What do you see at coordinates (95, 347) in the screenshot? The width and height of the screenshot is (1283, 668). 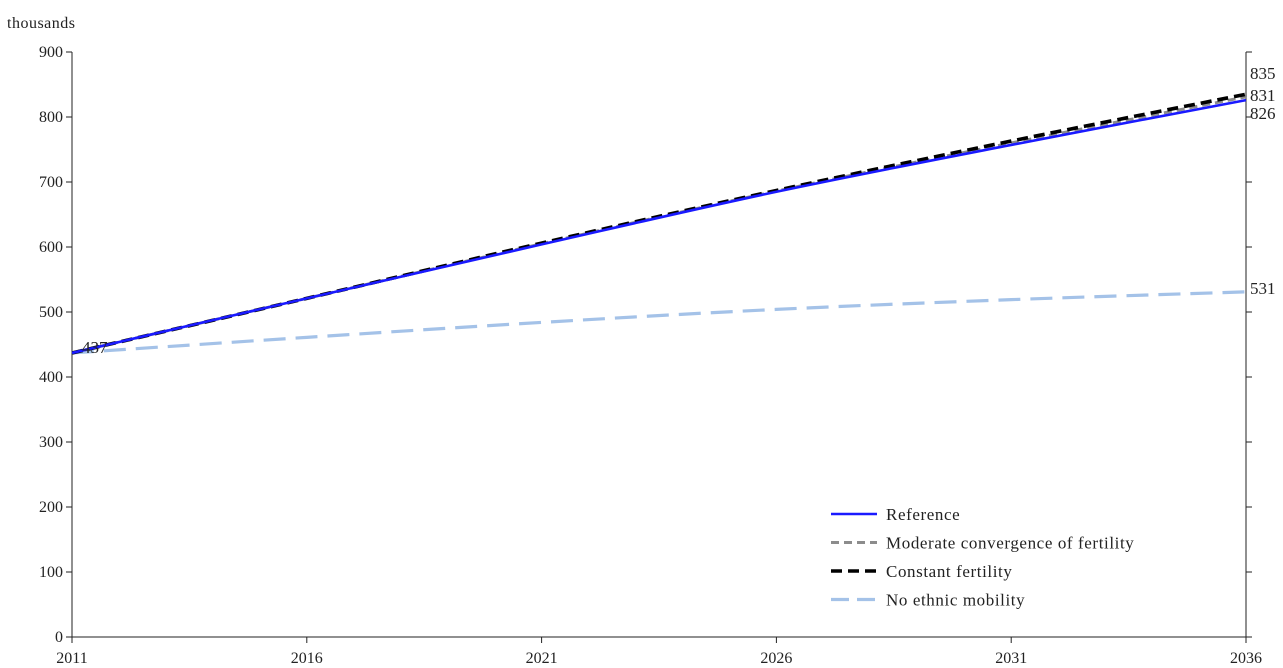 I see `start-value-label: 437` at bounding box center [95, 347].